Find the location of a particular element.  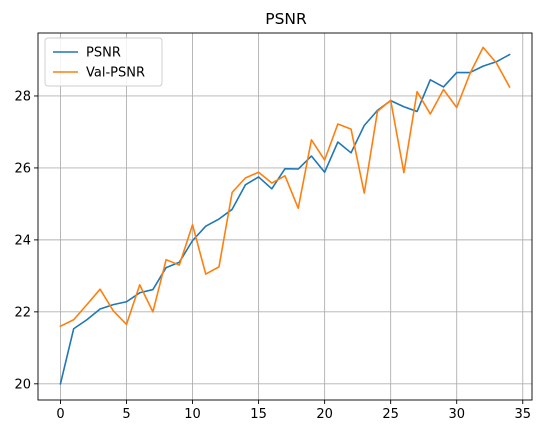

x-tick-label: 30 is located at coordinates (456, 414).